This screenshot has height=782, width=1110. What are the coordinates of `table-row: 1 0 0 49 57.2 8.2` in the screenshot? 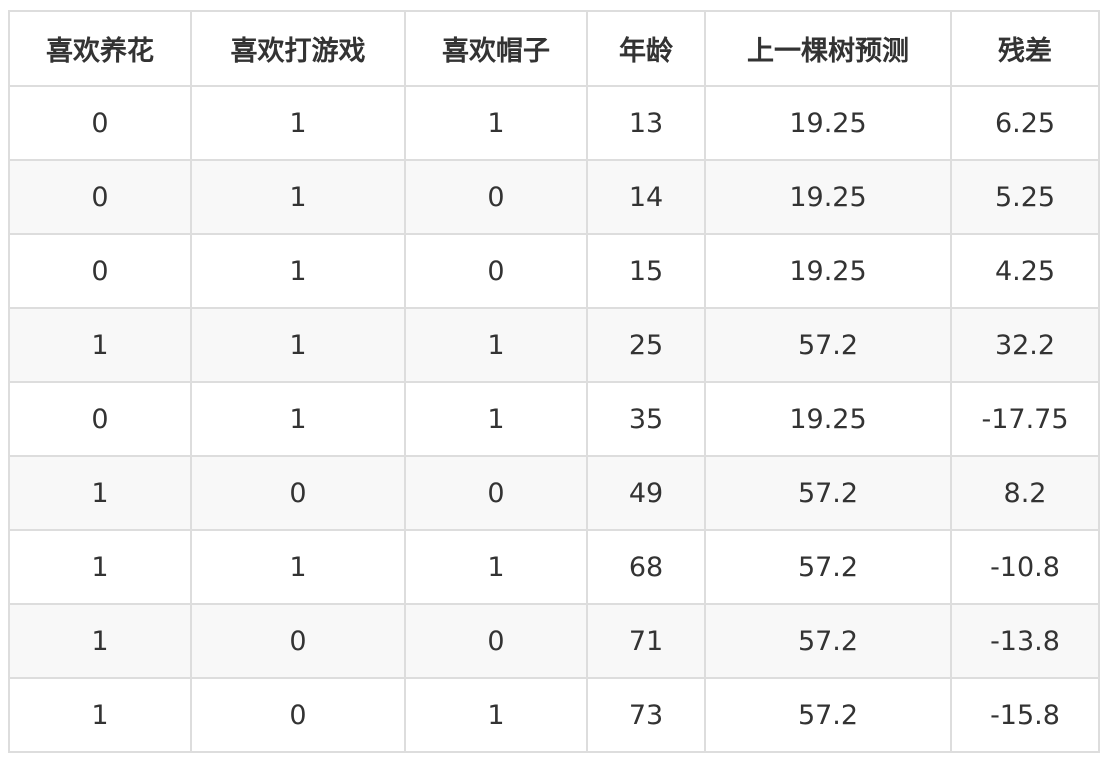 It's located at (554, 493).